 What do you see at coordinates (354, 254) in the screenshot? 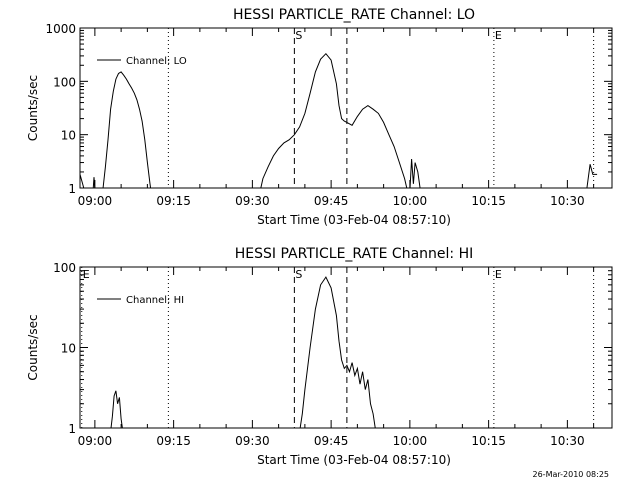
I see `chart-title: HESSI PARTICLE_RATE Channel: HI` at bounding box center [354, 254].